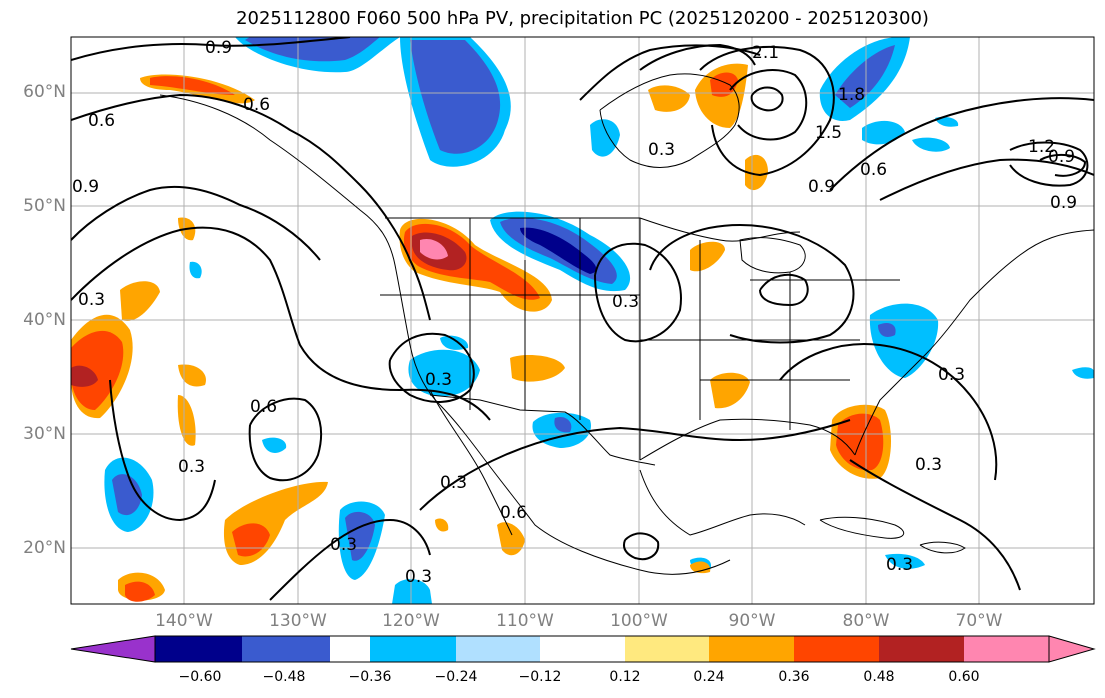  I want to click on colorbar-tick-label: −0.36, so click(370, 677).